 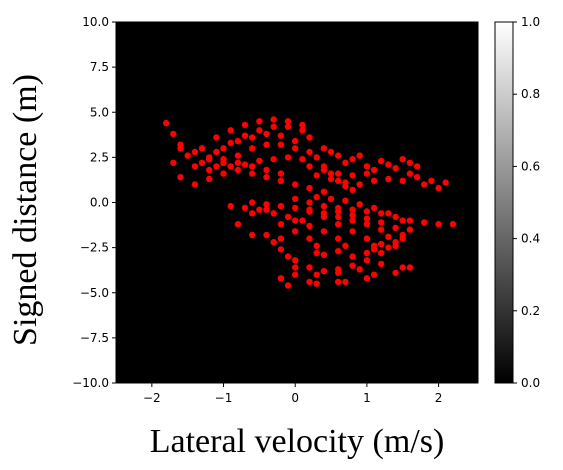 What do you see at coordinates (504, 202) in the screenshot?
I see `colorbar-gradient` at bounding box center [504, 202].